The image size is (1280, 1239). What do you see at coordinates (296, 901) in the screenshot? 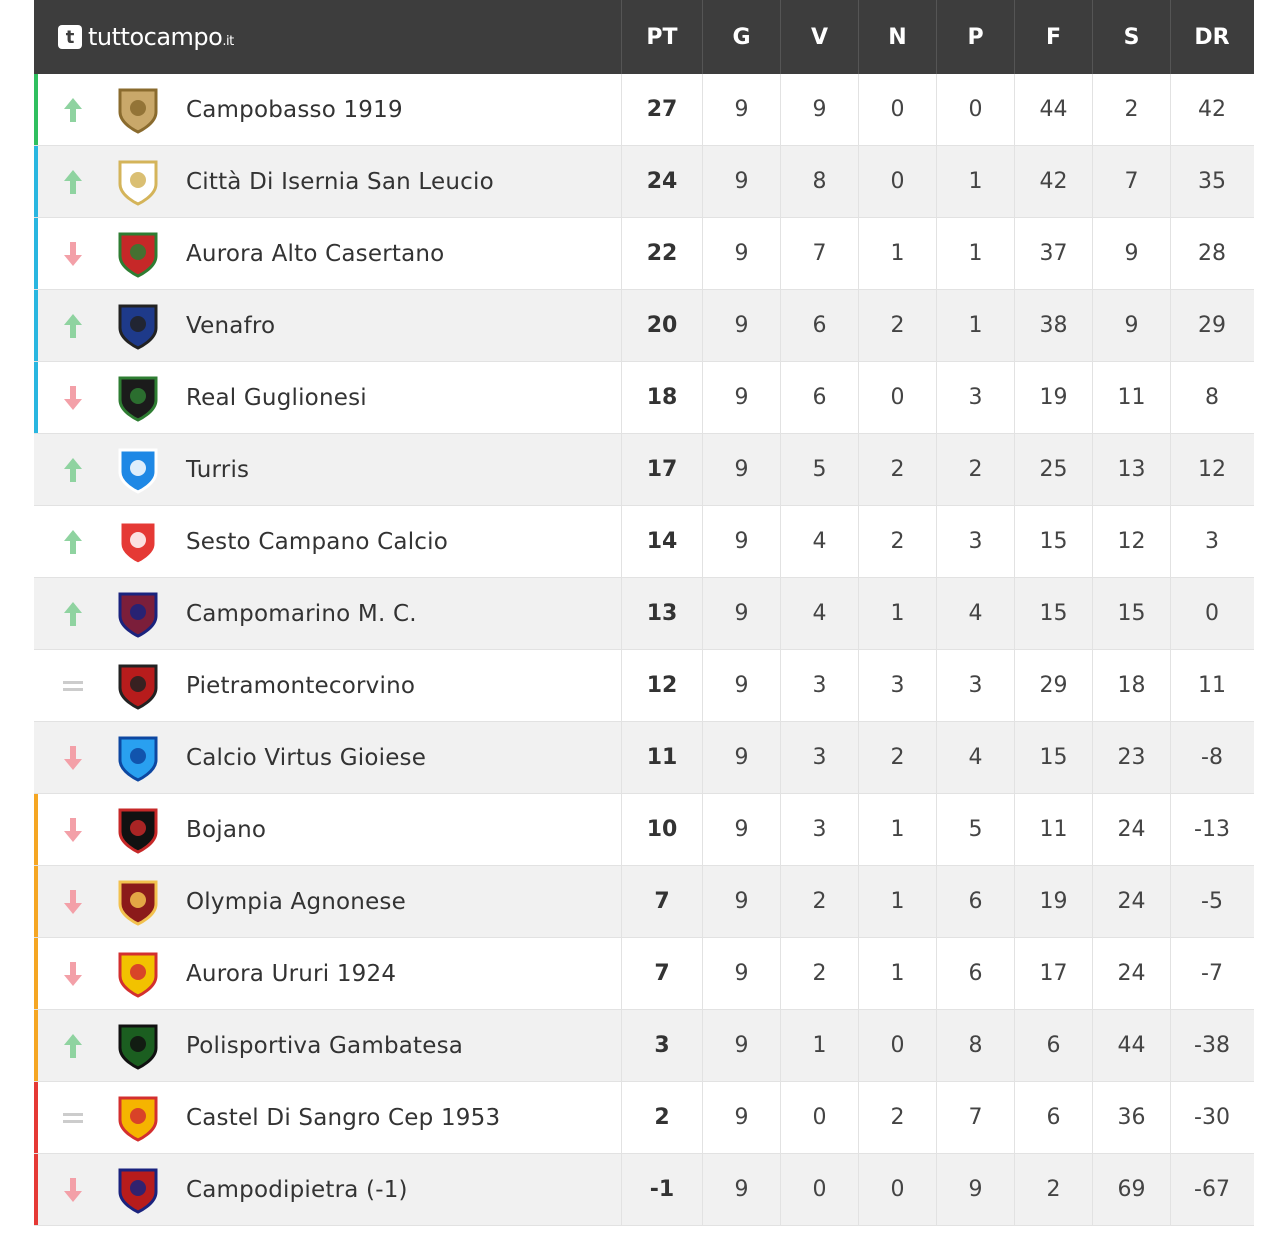
I see `team-name-link: Olympia Agnonese` at bounding box center [296, 901].